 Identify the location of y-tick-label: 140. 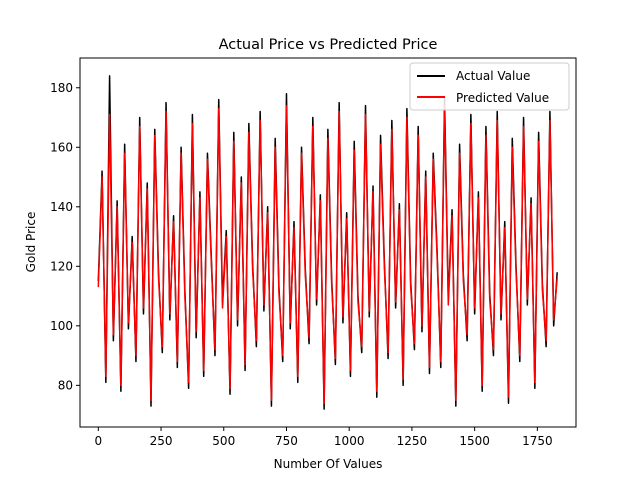
(61, 207).